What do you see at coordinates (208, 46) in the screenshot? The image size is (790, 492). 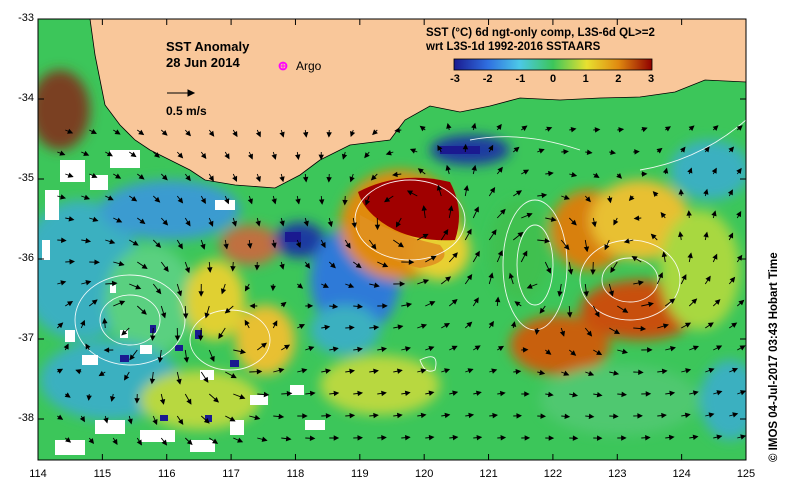 I see `map-title: SST Anomaly` at bounding box center [208, 46].